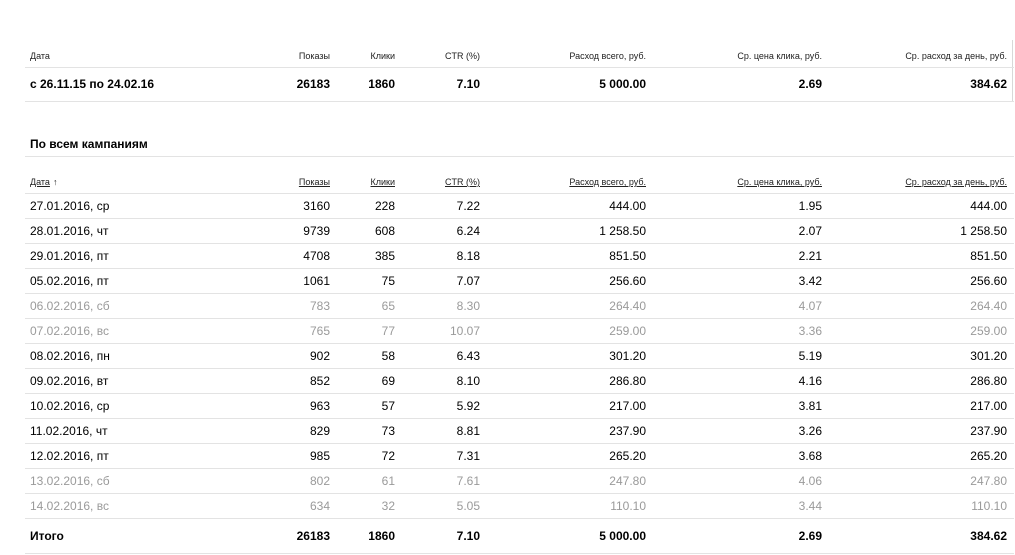  Describe the element at coordinates (810, 506) in the screenshot. I see `row-avg-cpc: 3.44` at that location.